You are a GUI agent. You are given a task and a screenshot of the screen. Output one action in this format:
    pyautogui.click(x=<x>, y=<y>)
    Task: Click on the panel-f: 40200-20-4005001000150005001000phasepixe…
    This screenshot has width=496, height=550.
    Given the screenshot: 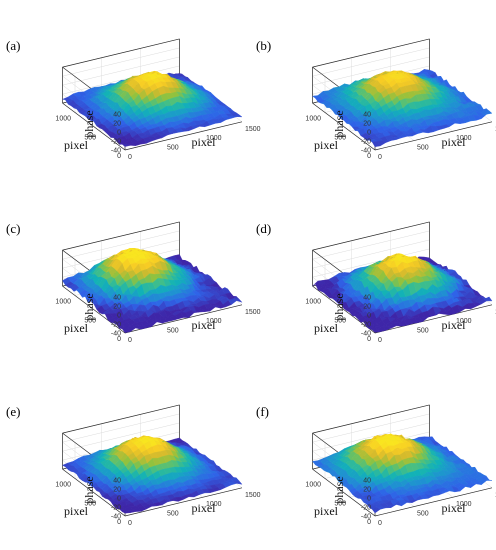 What is the action you would take?
    pyautogui.click(x=376, y=465)
    